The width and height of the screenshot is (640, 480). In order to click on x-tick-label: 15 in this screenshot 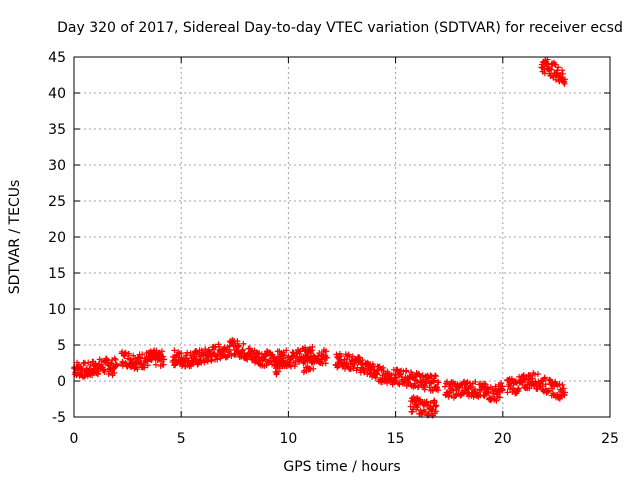, I will do `click(396, 439)`.